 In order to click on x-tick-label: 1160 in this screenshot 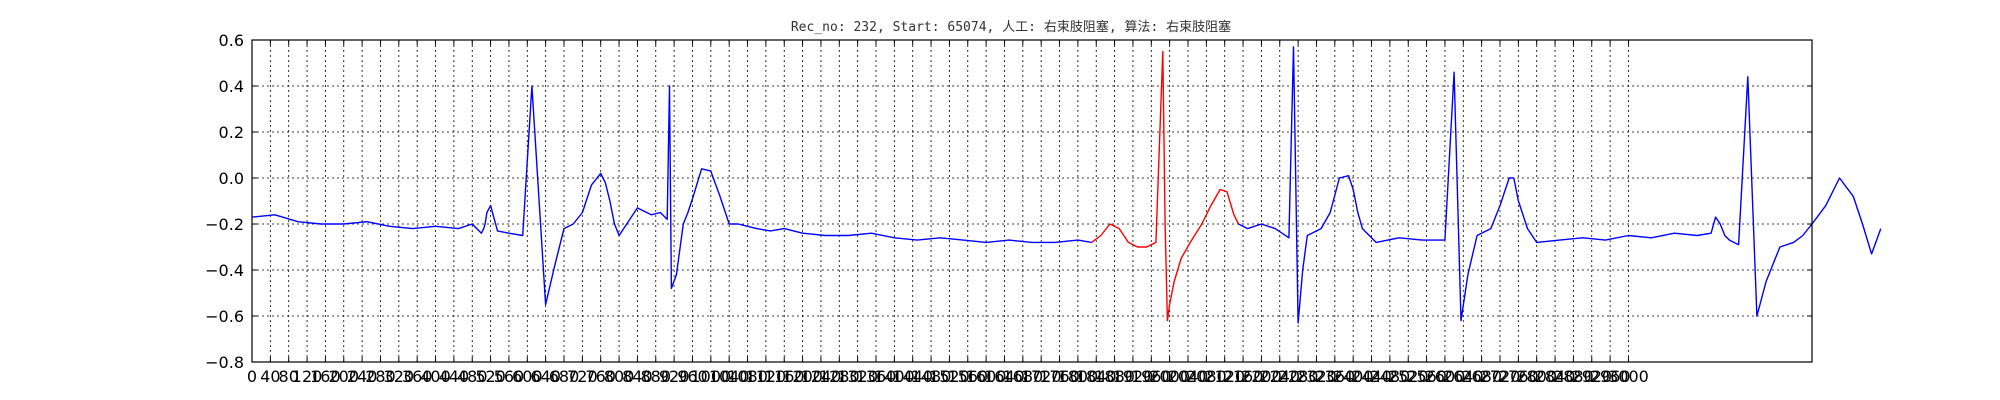, I will do `click(784, 376)`.